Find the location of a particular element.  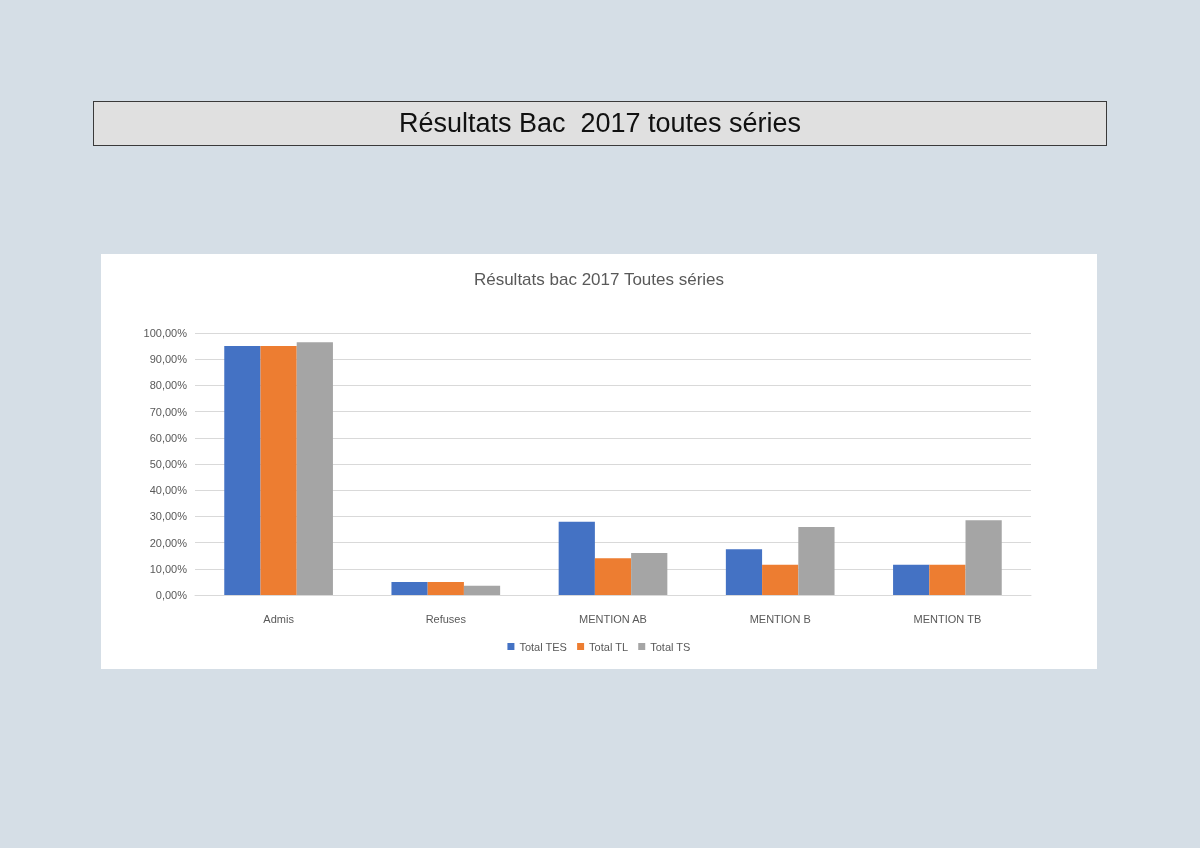

chart-subtitle: Résultats bac 2017 Toutes séries is located at coordinates (599, 279).